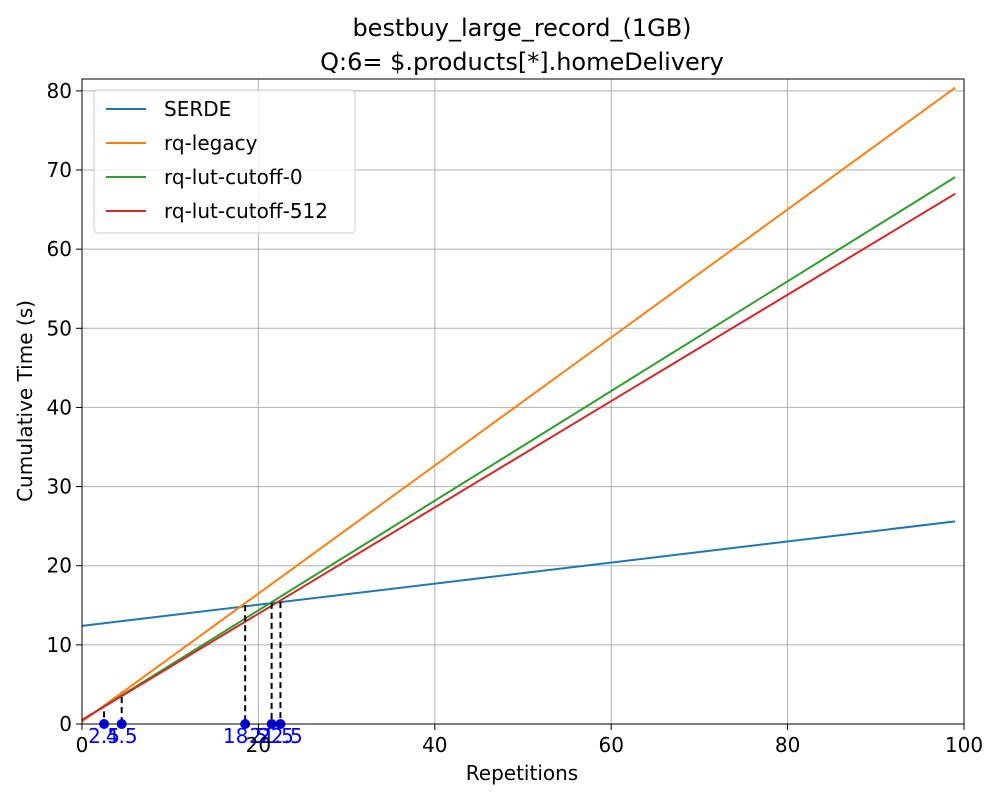 Image resolution: width=1000 pixels, height=800 pixels. What do you see at coordinates (59, 328) in the screenshot?
I see `y-tick-label: 50` at bounding box center [59, 328].